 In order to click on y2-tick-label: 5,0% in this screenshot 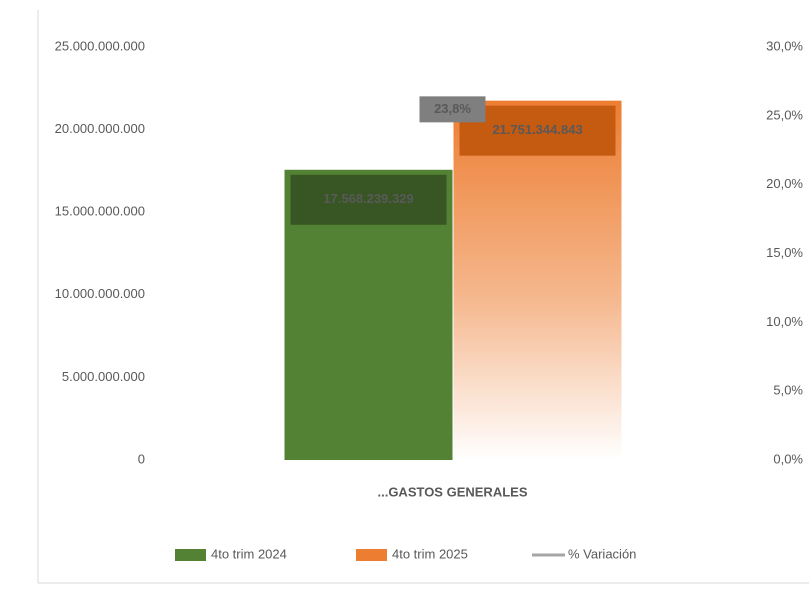, I will do `click(788, 390)`.